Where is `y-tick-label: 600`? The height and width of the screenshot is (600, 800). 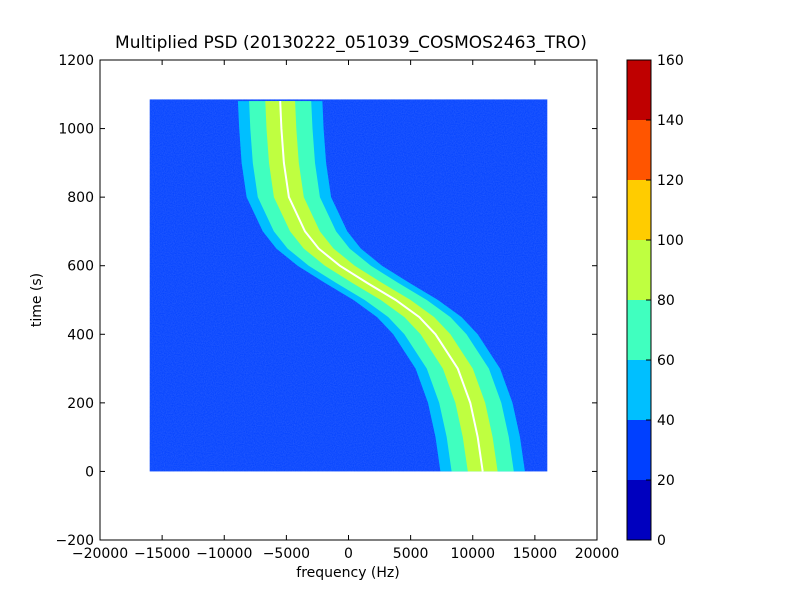
y-tick-label: 600 is located at coordinates (80, 267).